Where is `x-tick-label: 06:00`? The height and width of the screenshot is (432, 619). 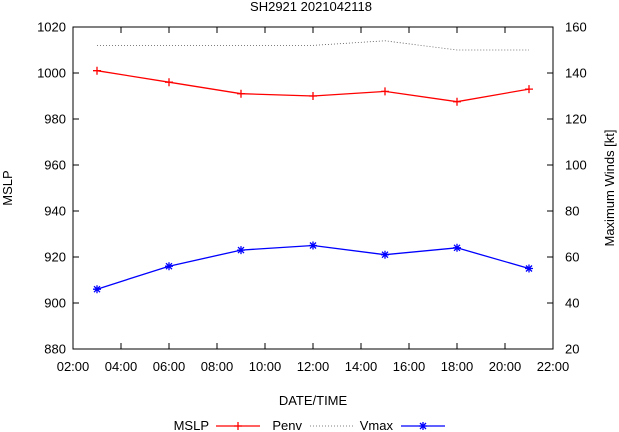
x-tick-label: 06:00 is located at coordinates (169, 366).